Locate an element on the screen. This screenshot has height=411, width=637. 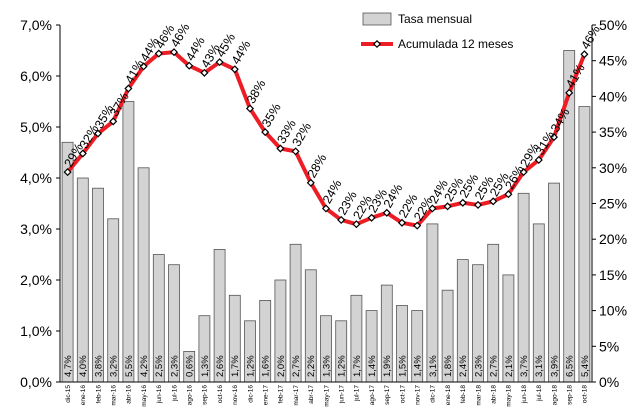
bar-value-label: 2,0% is located at coordinates (281, 366).